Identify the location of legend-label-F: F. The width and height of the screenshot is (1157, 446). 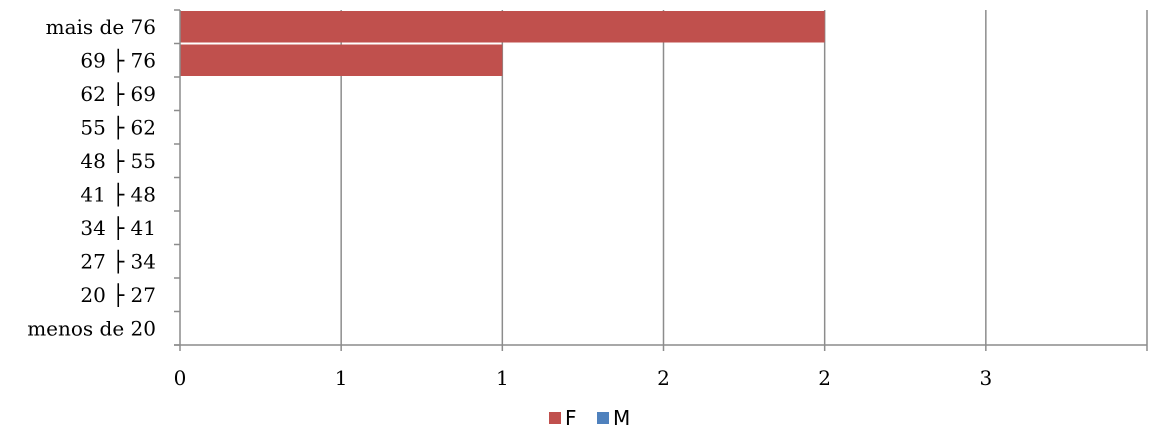
(571, 418).